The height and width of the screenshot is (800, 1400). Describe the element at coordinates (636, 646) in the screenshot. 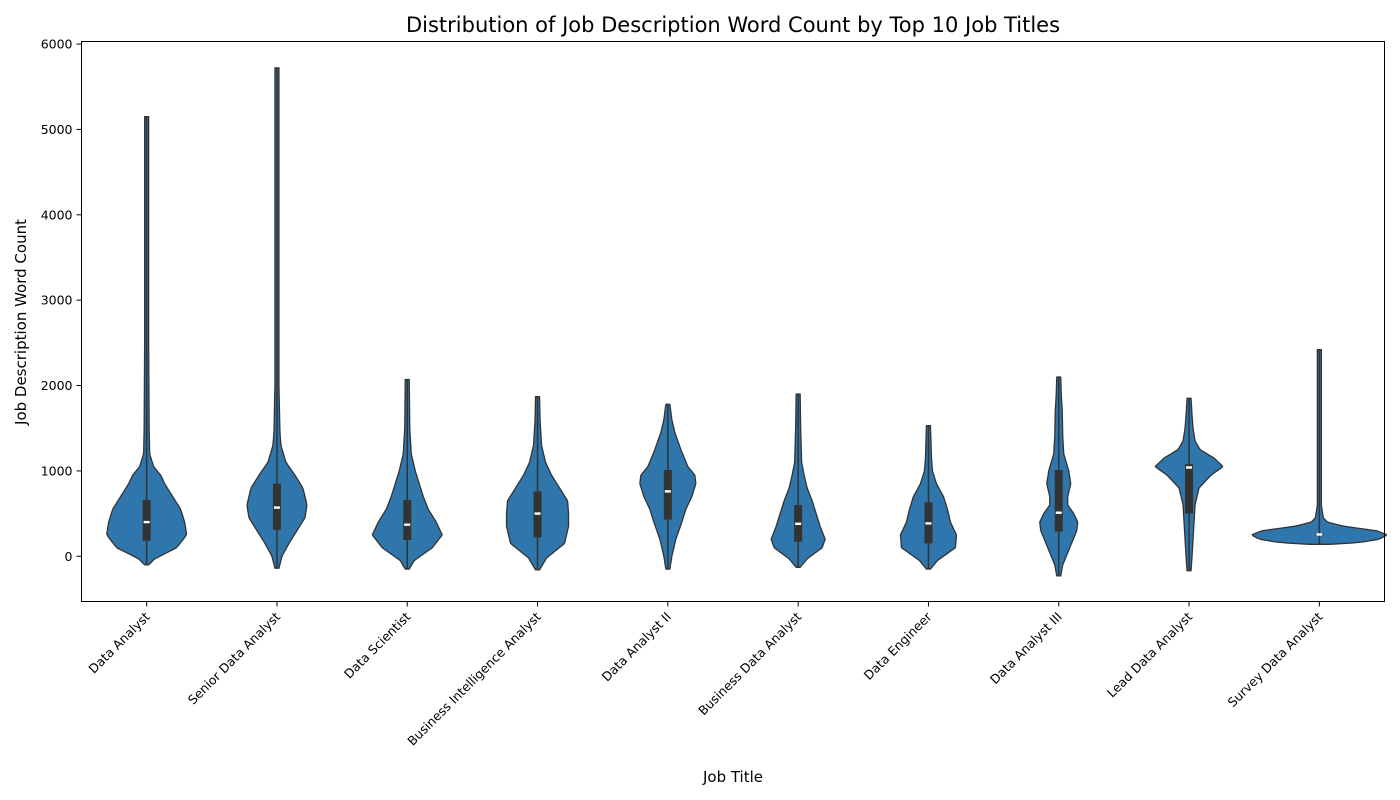

I see `x-tick-label: Data Analyst II` at that location.